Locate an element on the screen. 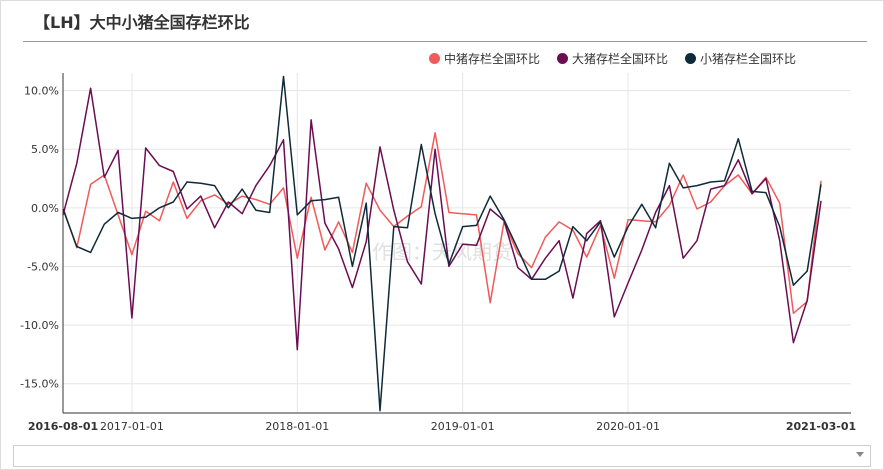 Image resolution: width=884 pixels, height=470 pixels. x-tick-label: 2018-01-01 is located at coordinates (297, 426).